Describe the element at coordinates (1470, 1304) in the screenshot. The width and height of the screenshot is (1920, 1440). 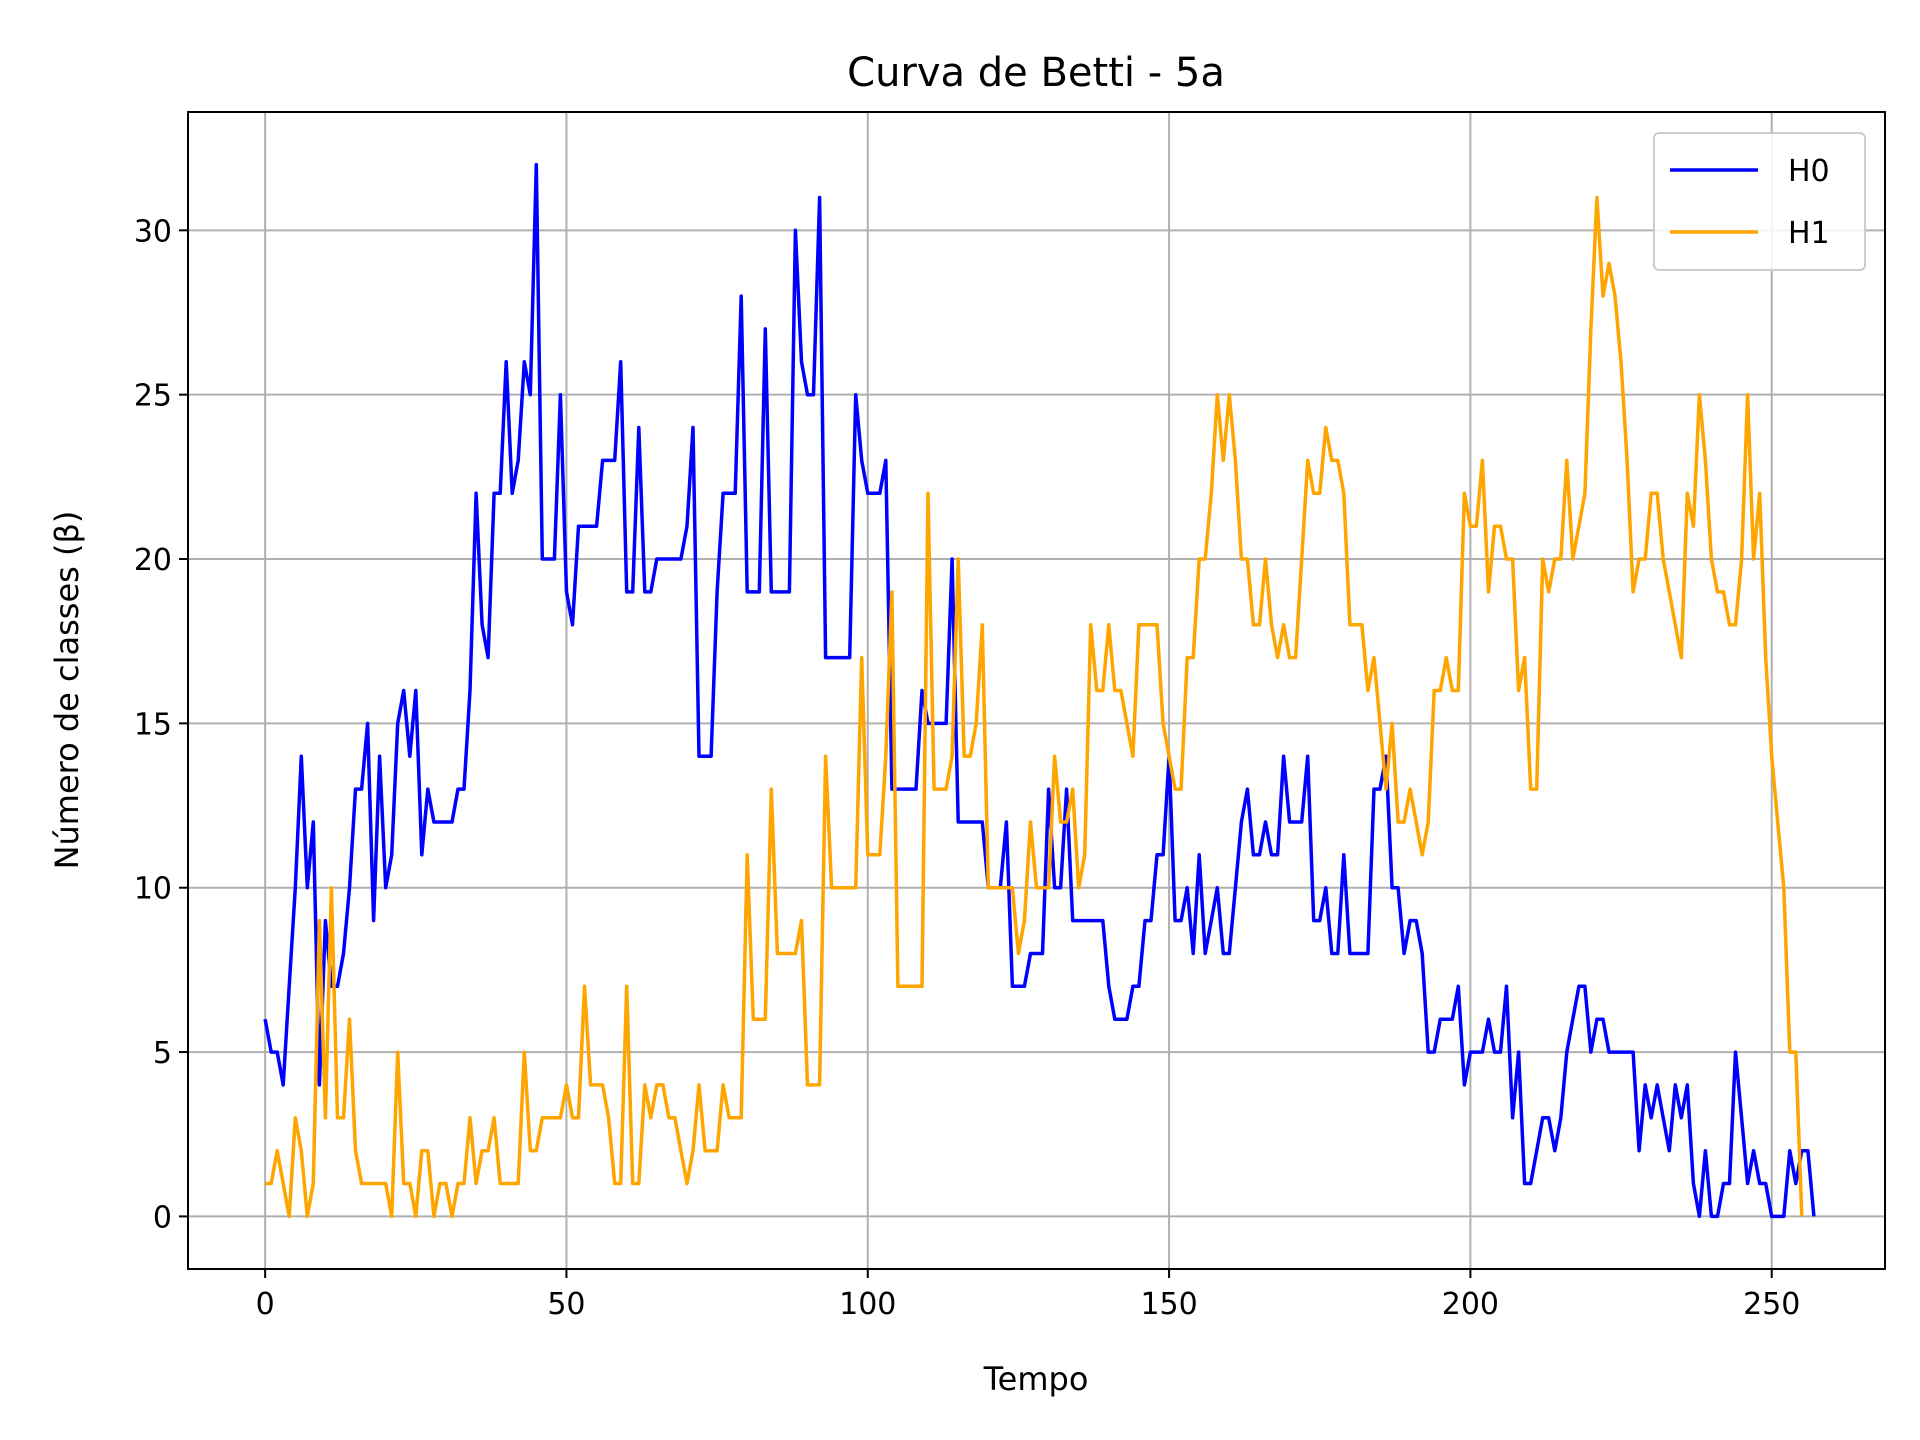
I see `x-tick-label: 200` at that location.